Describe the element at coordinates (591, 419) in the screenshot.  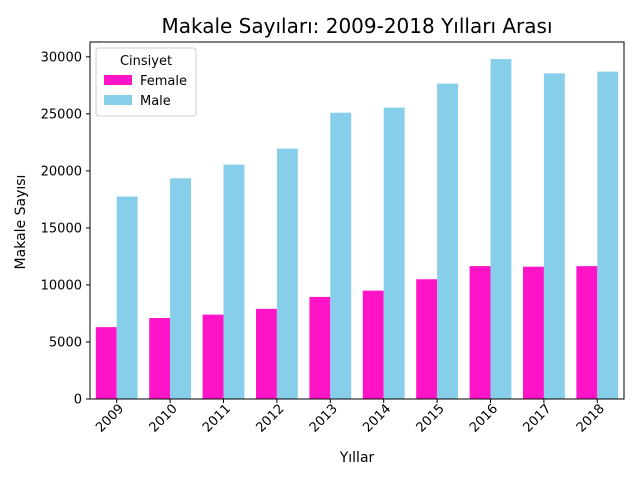
I see `x-tick-label: 2018` at that location.